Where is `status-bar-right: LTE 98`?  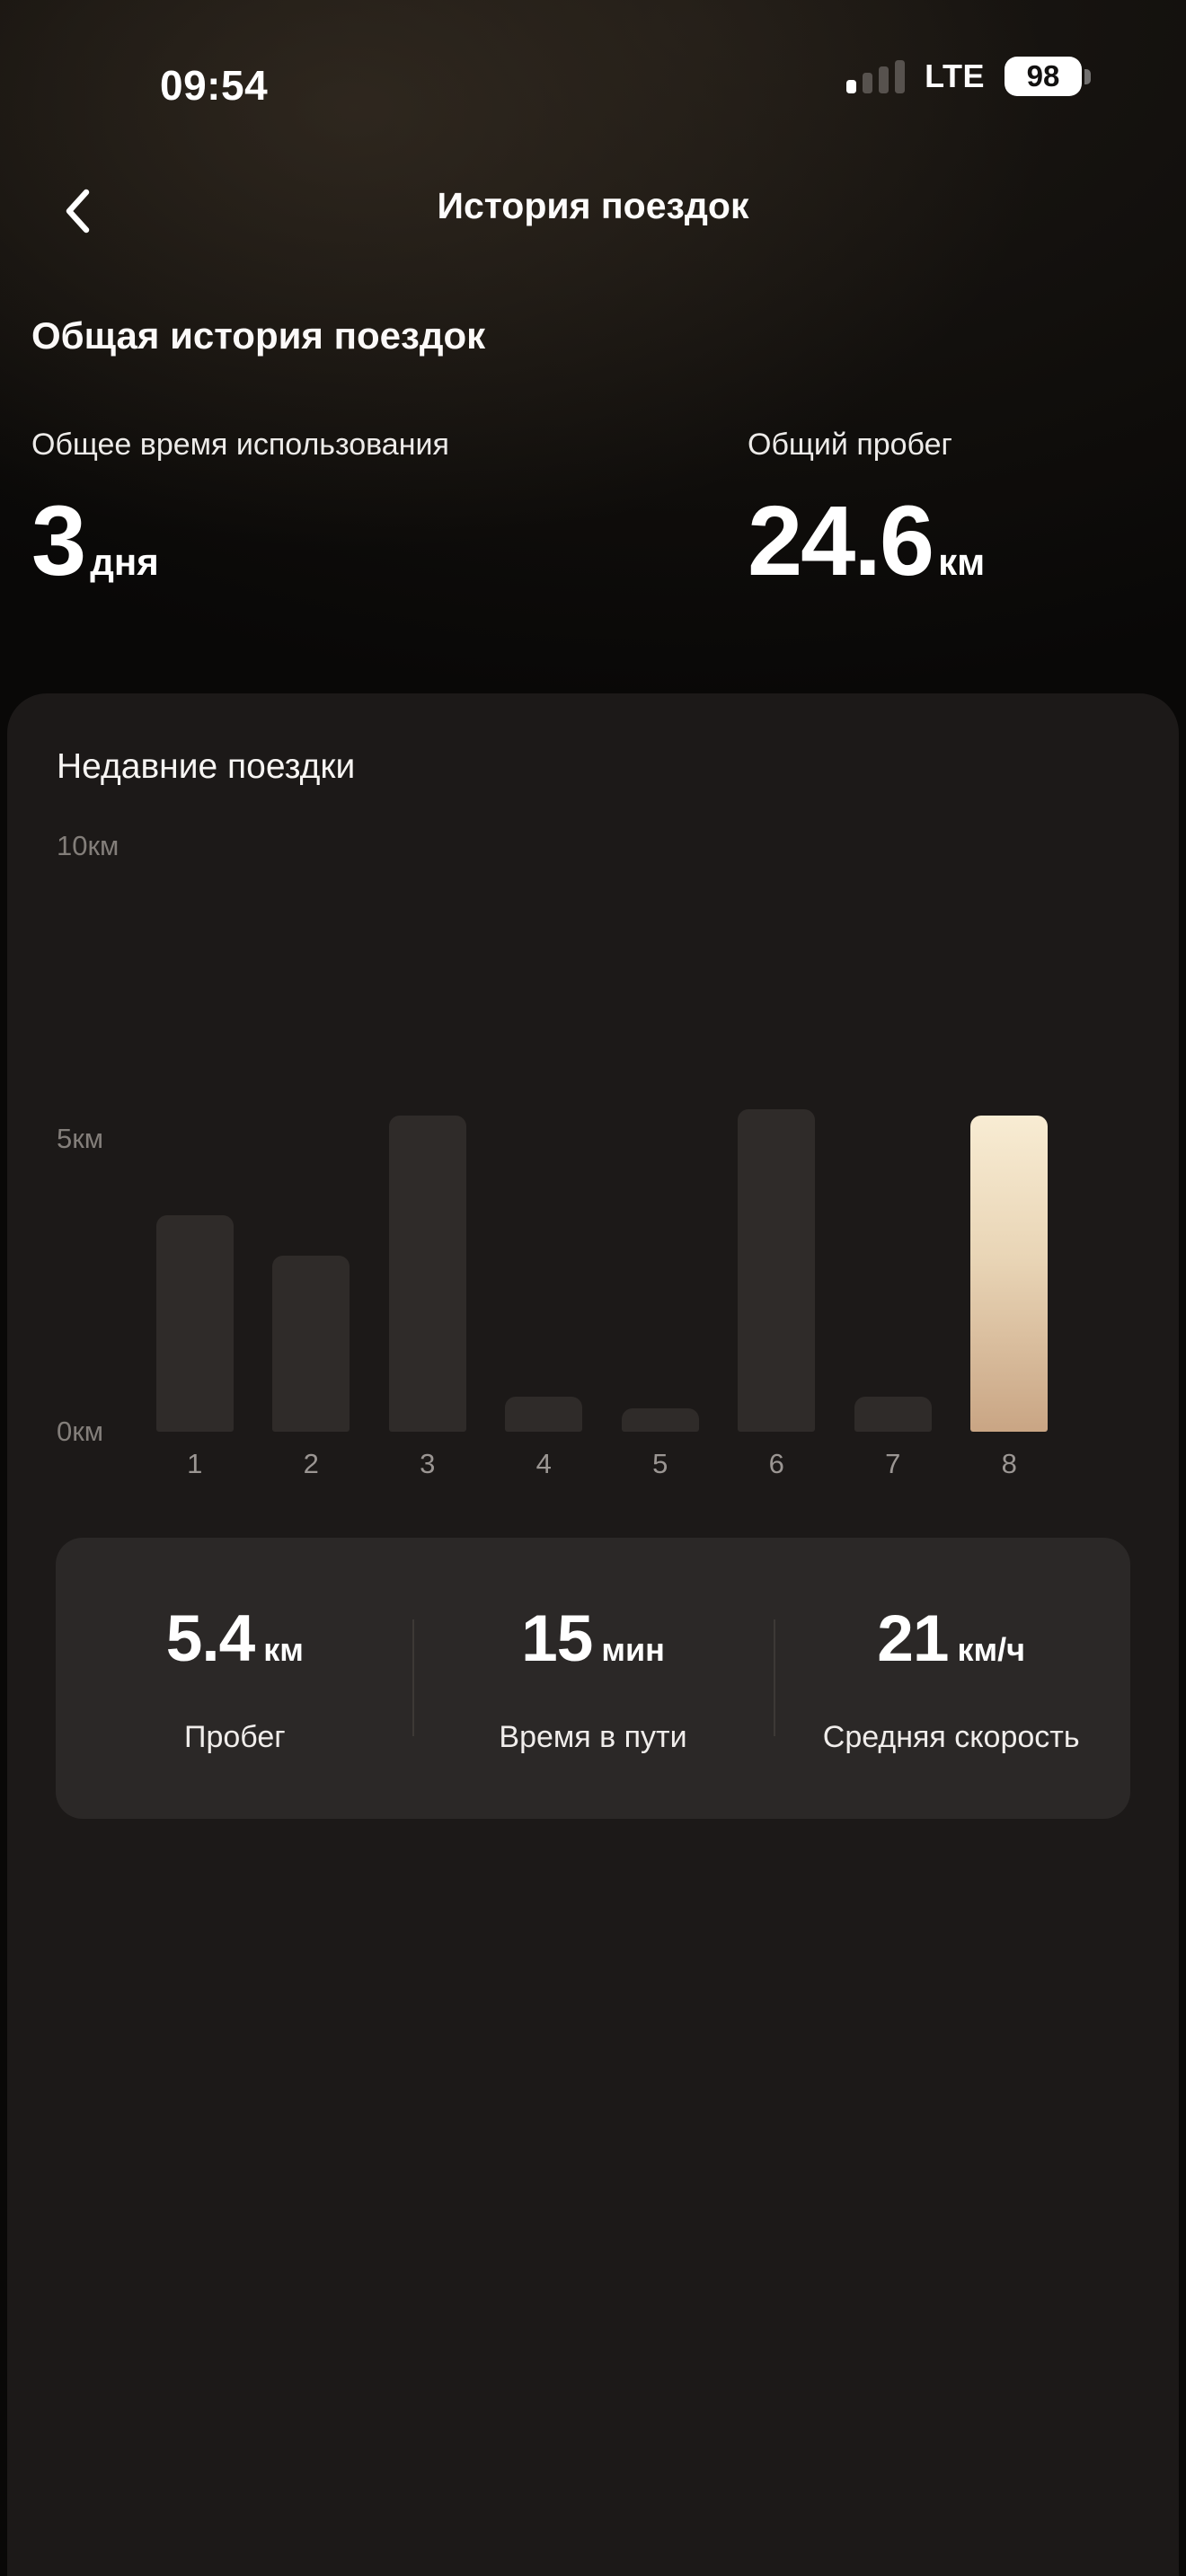 status-bar-right: LTE 98 is located at coordinates (968, 76).